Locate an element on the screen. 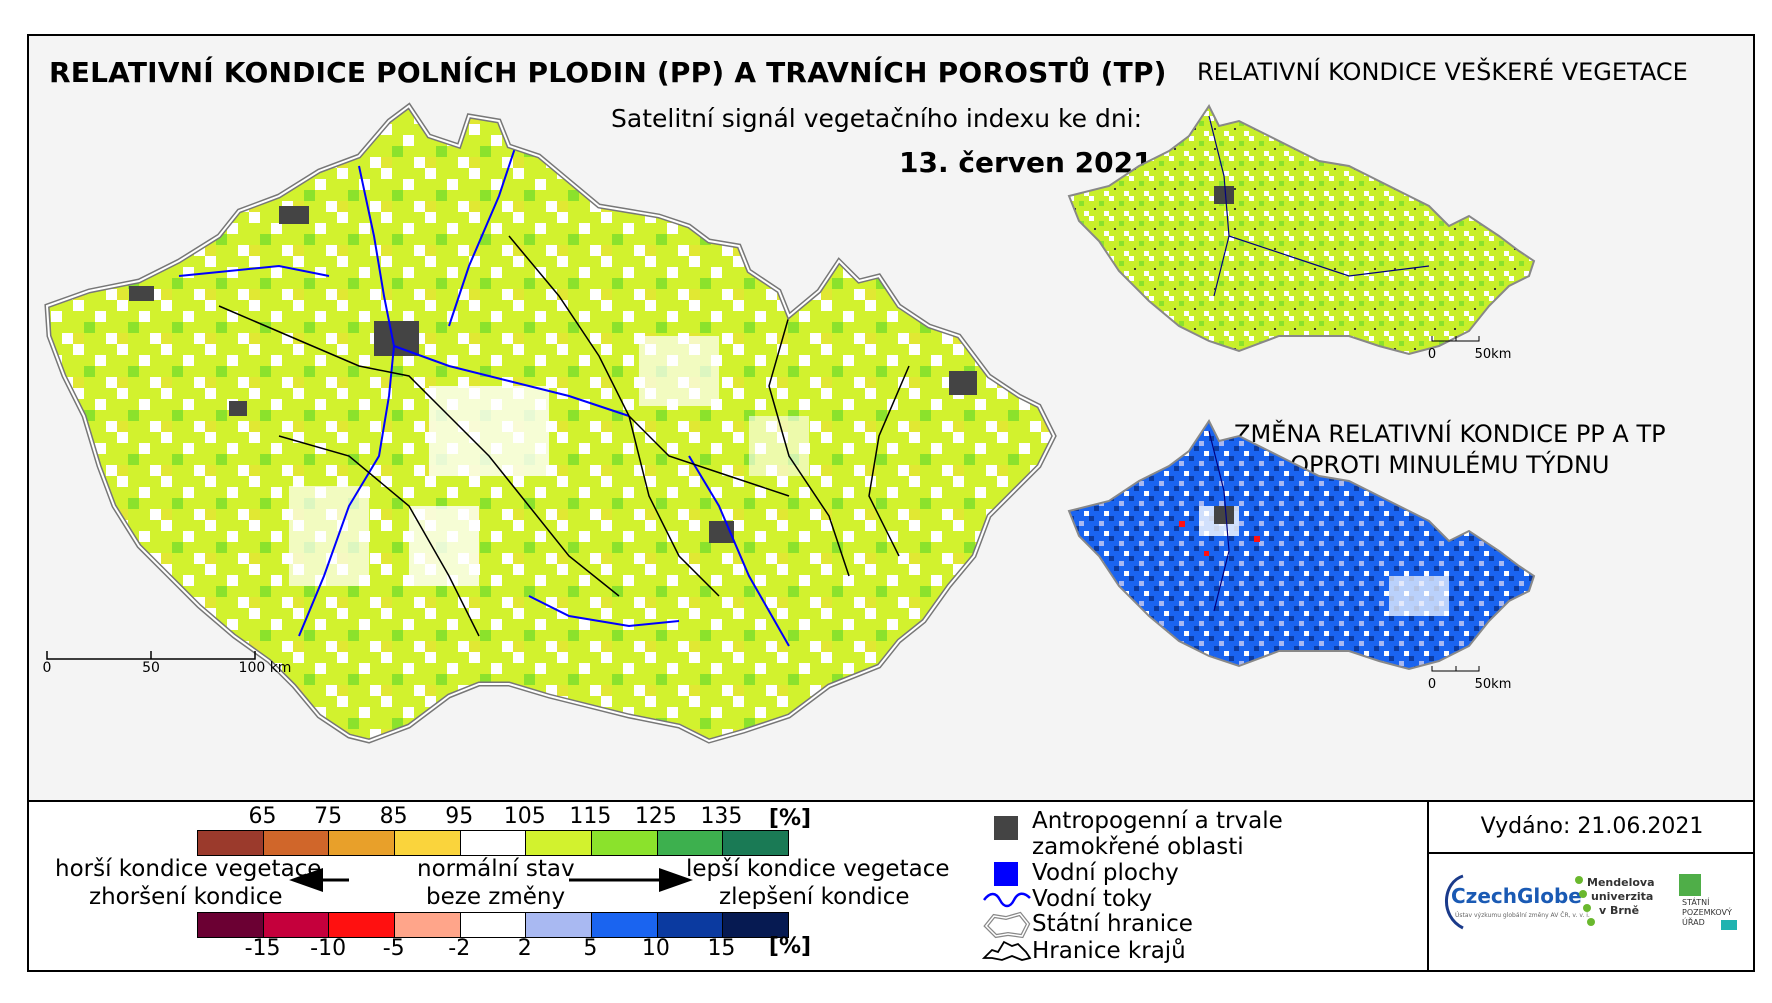 Image resolution: width=1772 pixels, height=1003 pixels. change-unit: [%] is located at coordinates (790, 946).